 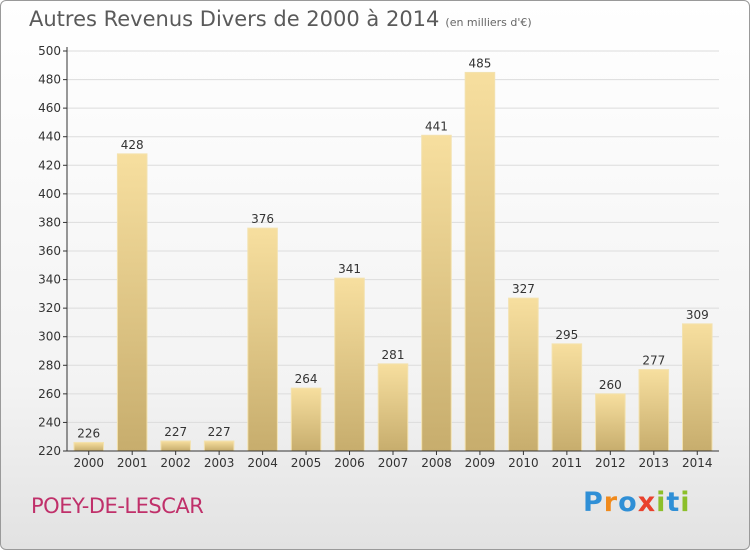 I want to click on logo-letter: o, so click(x=628, y=502).